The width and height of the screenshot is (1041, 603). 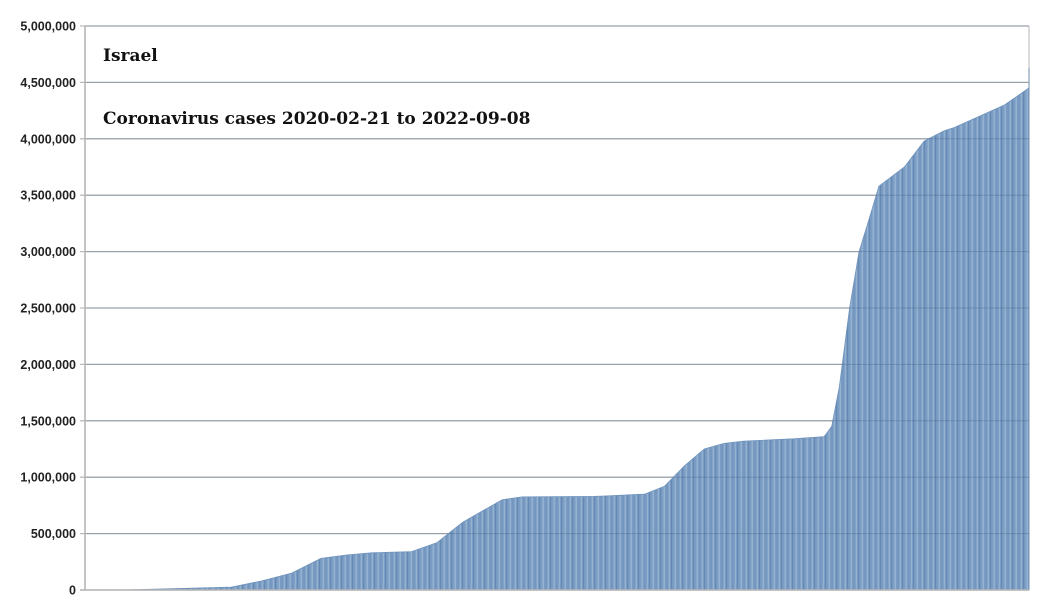 What do you see at coordinates (48, 27) in the screenshot?
I see `y-tick-label: 5,000,000` at bounding box center [48, 27].